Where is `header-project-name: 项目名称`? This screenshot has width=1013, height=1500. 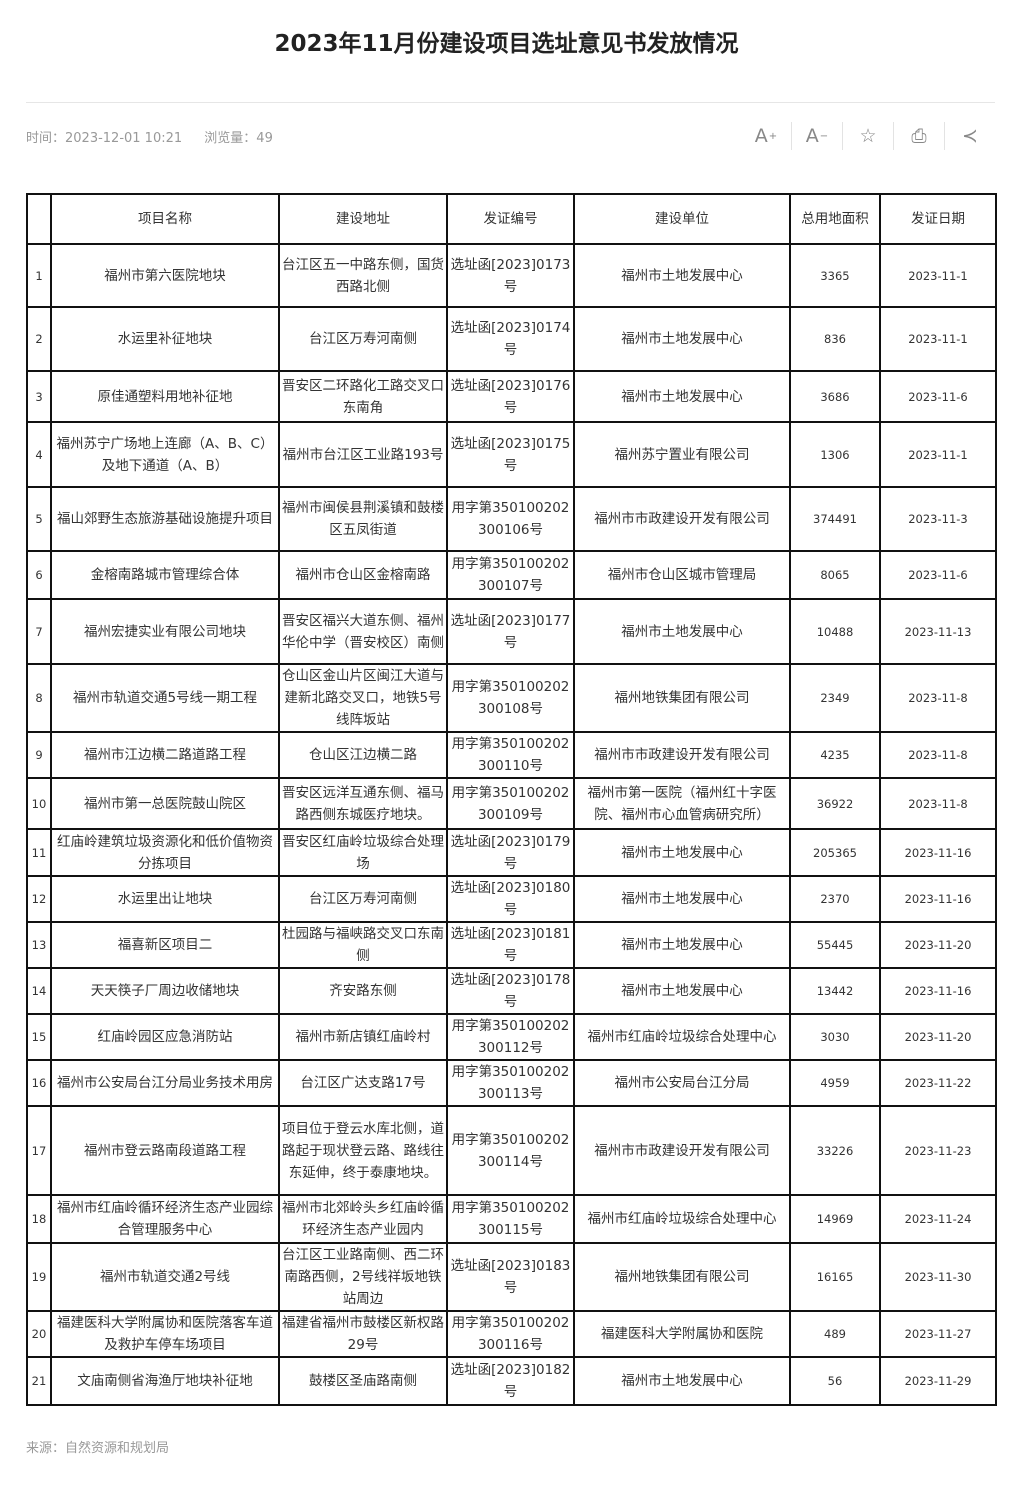
header-project-name: 项目名称 is located at coordinates (165, 219).